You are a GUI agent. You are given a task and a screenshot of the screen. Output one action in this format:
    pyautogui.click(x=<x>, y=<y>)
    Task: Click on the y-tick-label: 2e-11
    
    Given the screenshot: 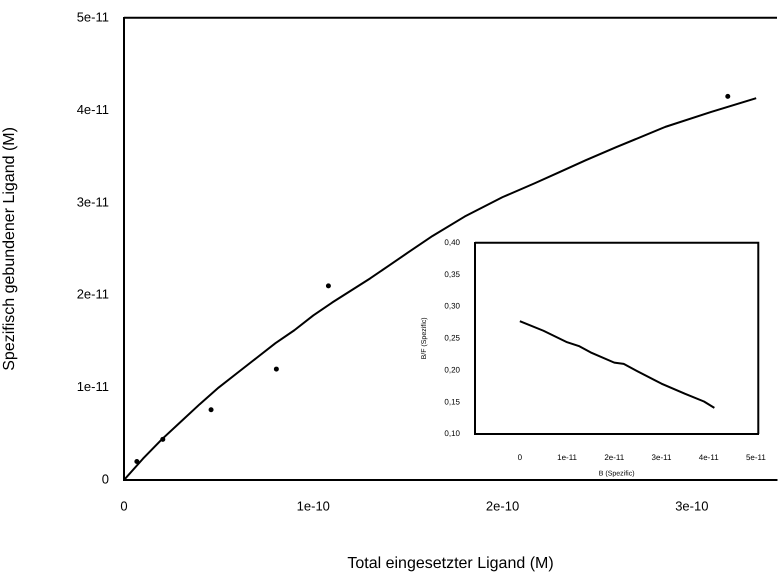 What is the action you would take?
    pyautogui.click(x=92, y=294)
    